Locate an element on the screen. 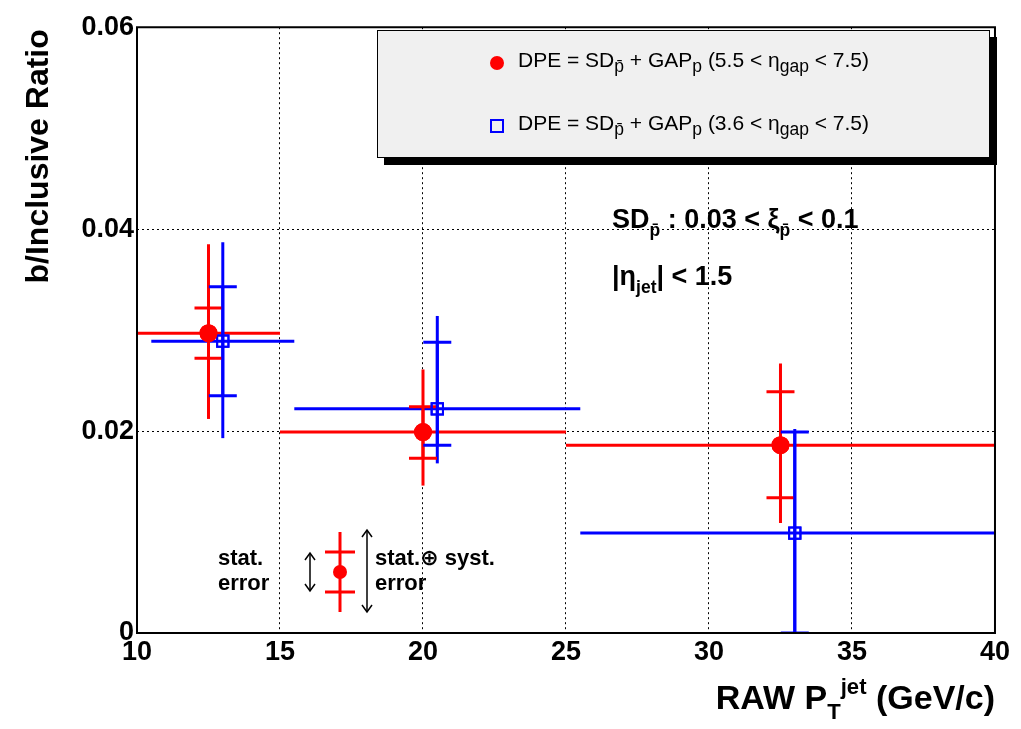  x-tick-label: 30 is located at coordinates (709, 650).